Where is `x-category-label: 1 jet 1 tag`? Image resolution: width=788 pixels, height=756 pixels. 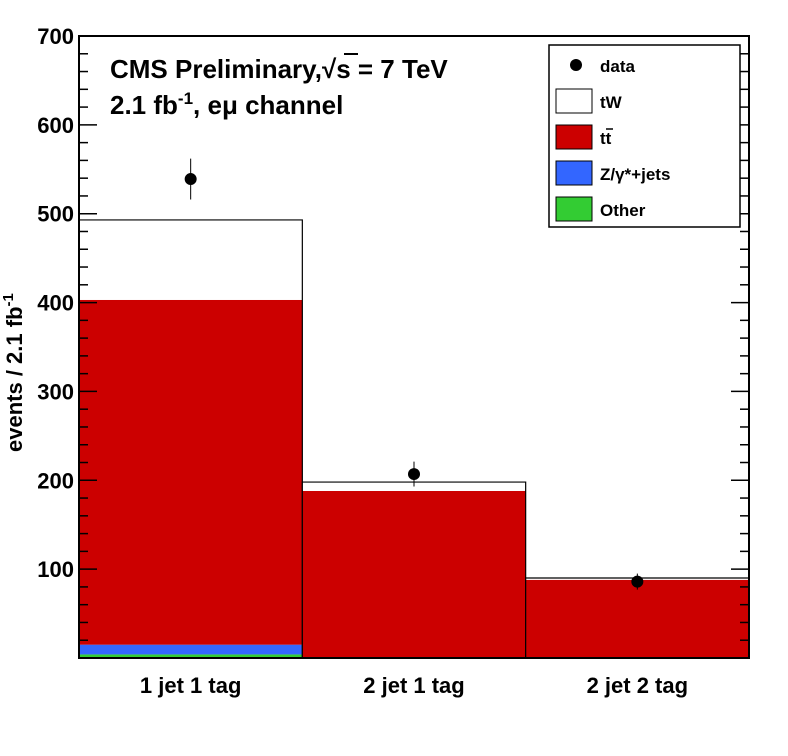
x-category-label: 1 jet 1 tag is located at coordinates (190, 685).